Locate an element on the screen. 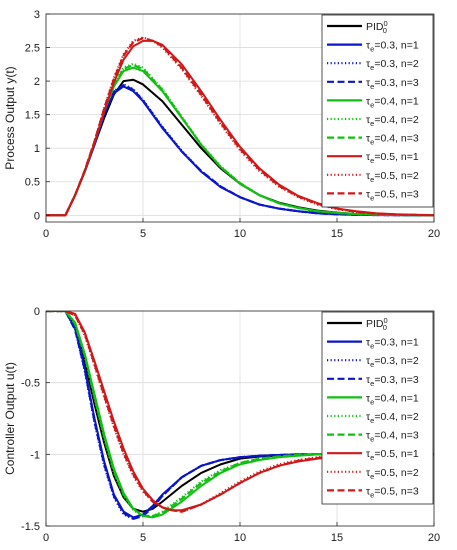 This screenshot has height=550, width=457. y-tick-label: -1.5 is located at coordinates (30, 527).